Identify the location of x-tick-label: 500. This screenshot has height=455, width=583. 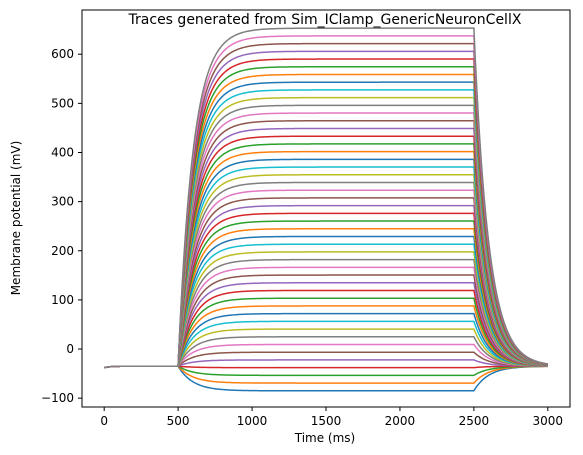
(178, 421).